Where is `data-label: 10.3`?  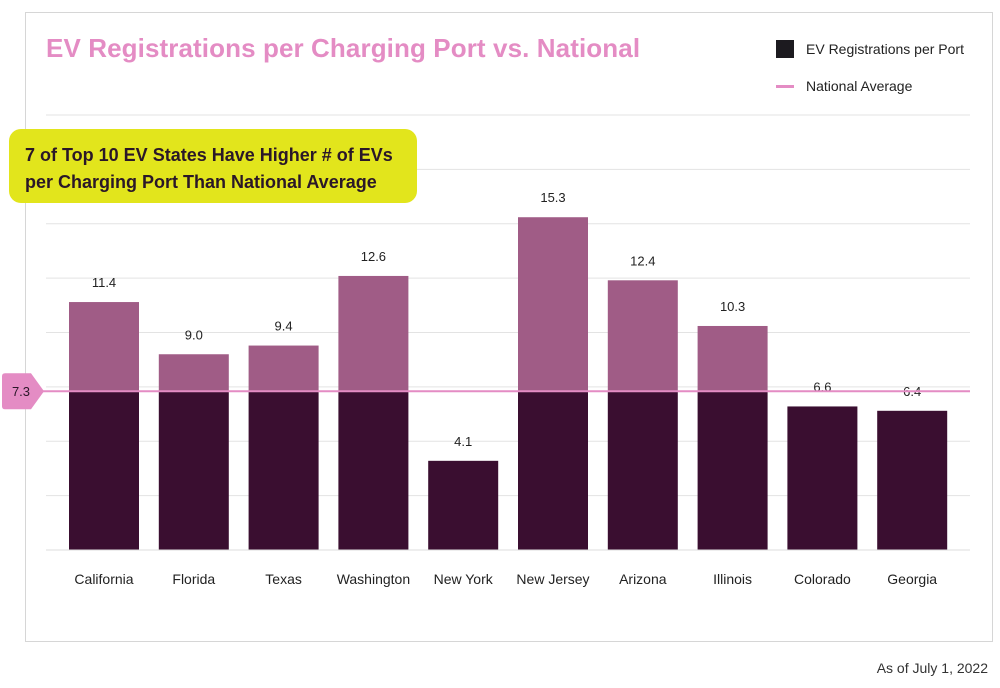
data-label: 10.3 is located at coordinates (732, 306).